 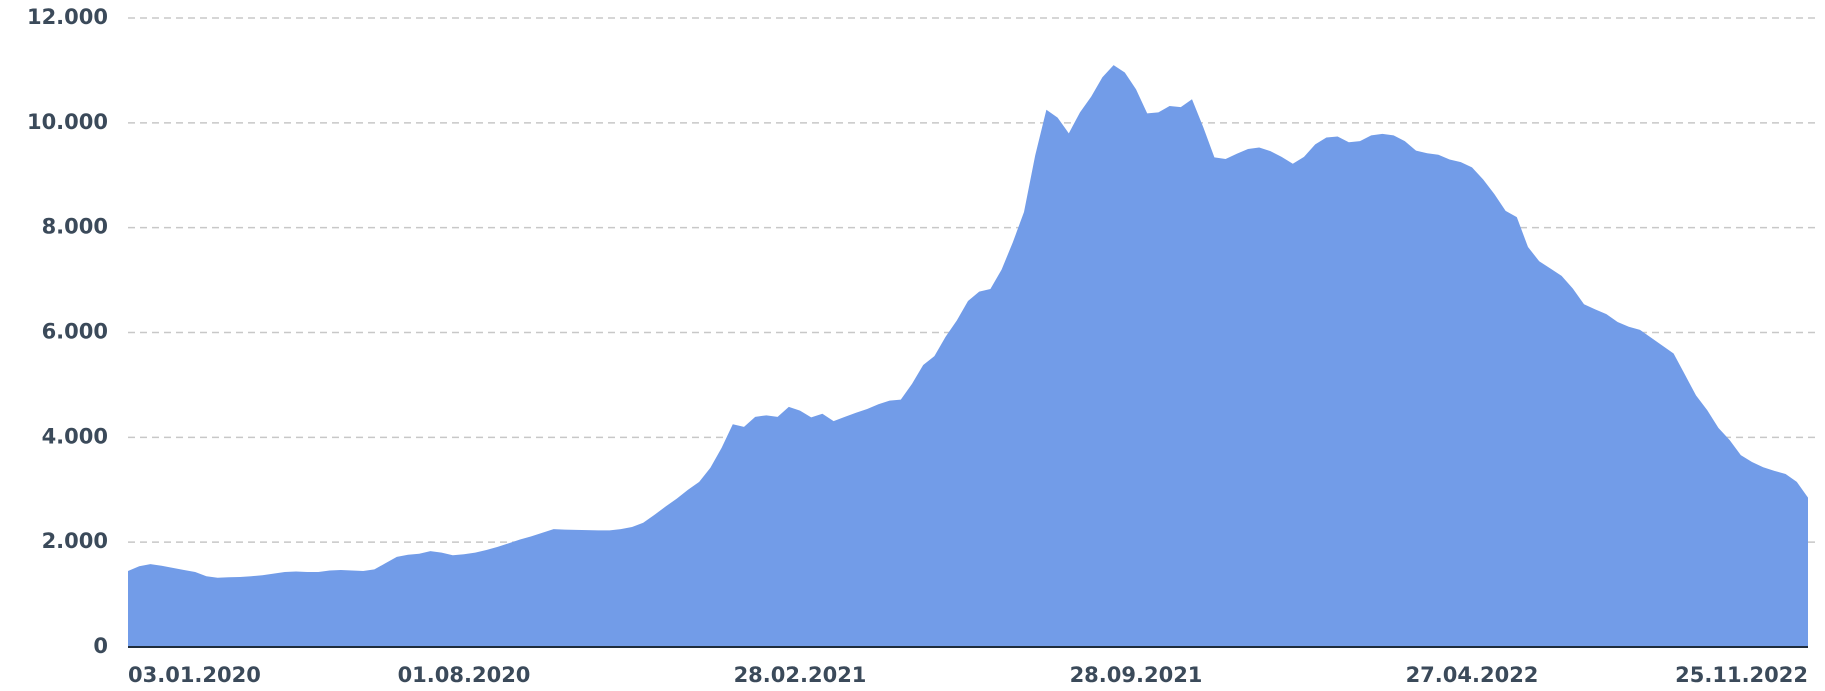 What do you see at coordinates (67, 17) in the screenshot?
I see `y-tick-label: 12.000` at bounding box center [67, 17].